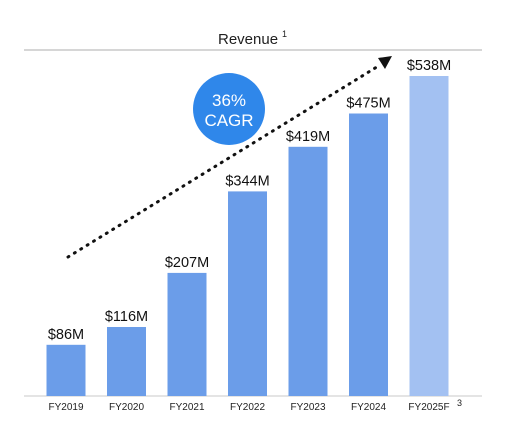 The width and height of the screenshot is (531, 442). I want to click on cagr-badge, so click(229, 109).